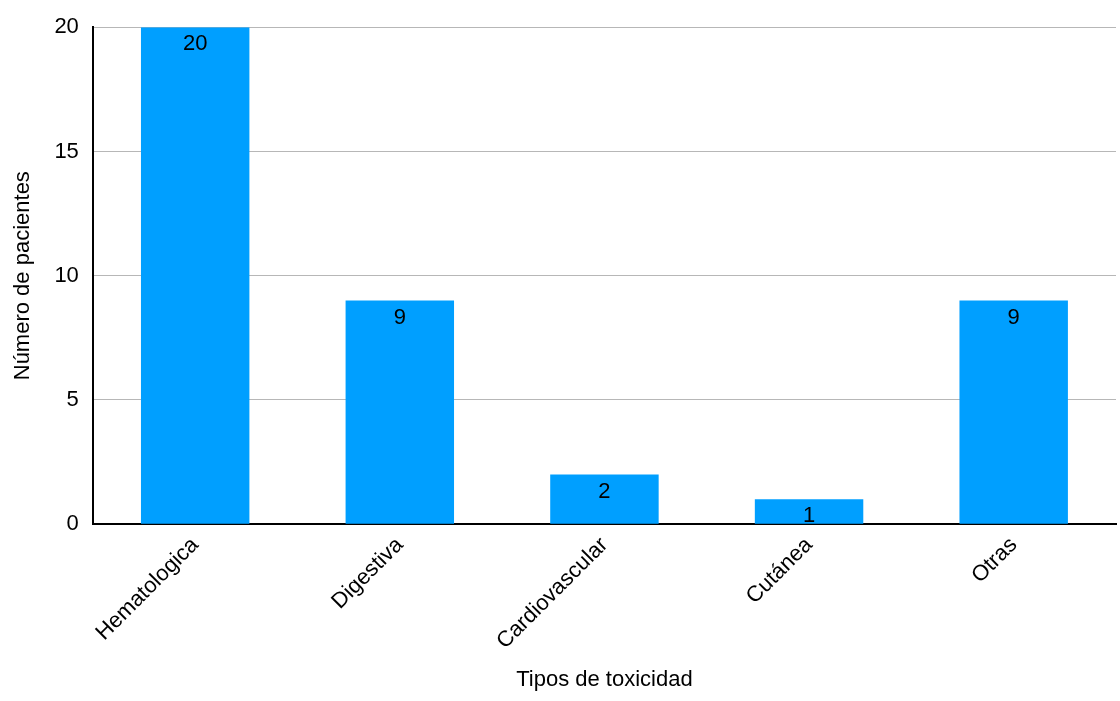  What do you see at coordinates (604, 490) in the screenshot?
I see `data-label: 2` at bounding box center [604, 490].